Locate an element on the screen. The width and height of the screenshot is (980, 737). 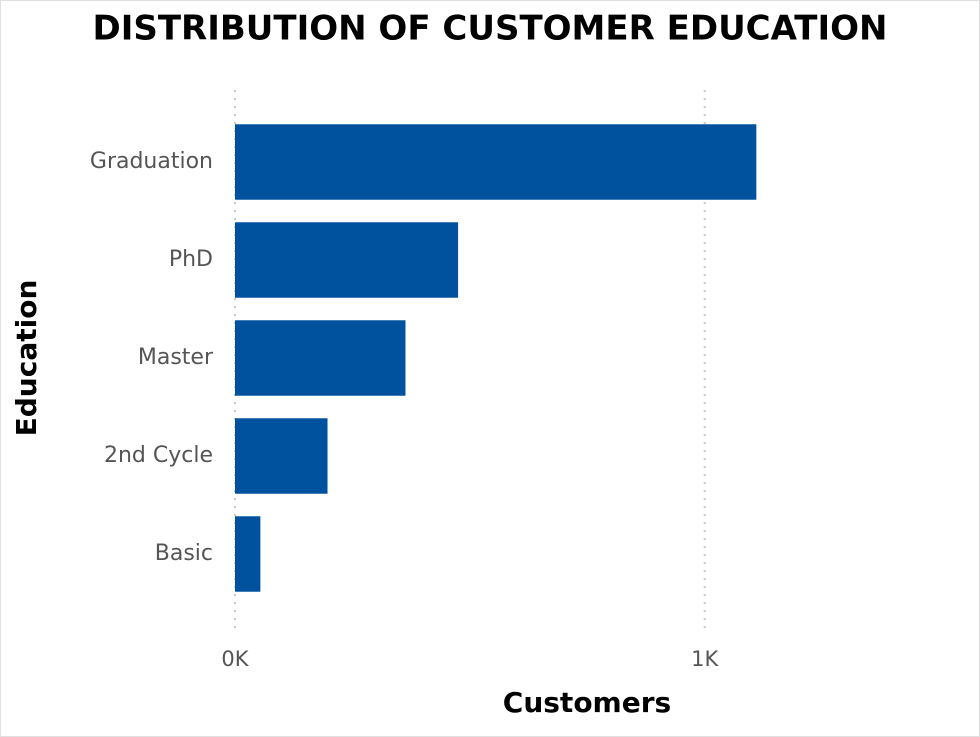
y-tick-label: Graduation is located at coordinates (151, 161).